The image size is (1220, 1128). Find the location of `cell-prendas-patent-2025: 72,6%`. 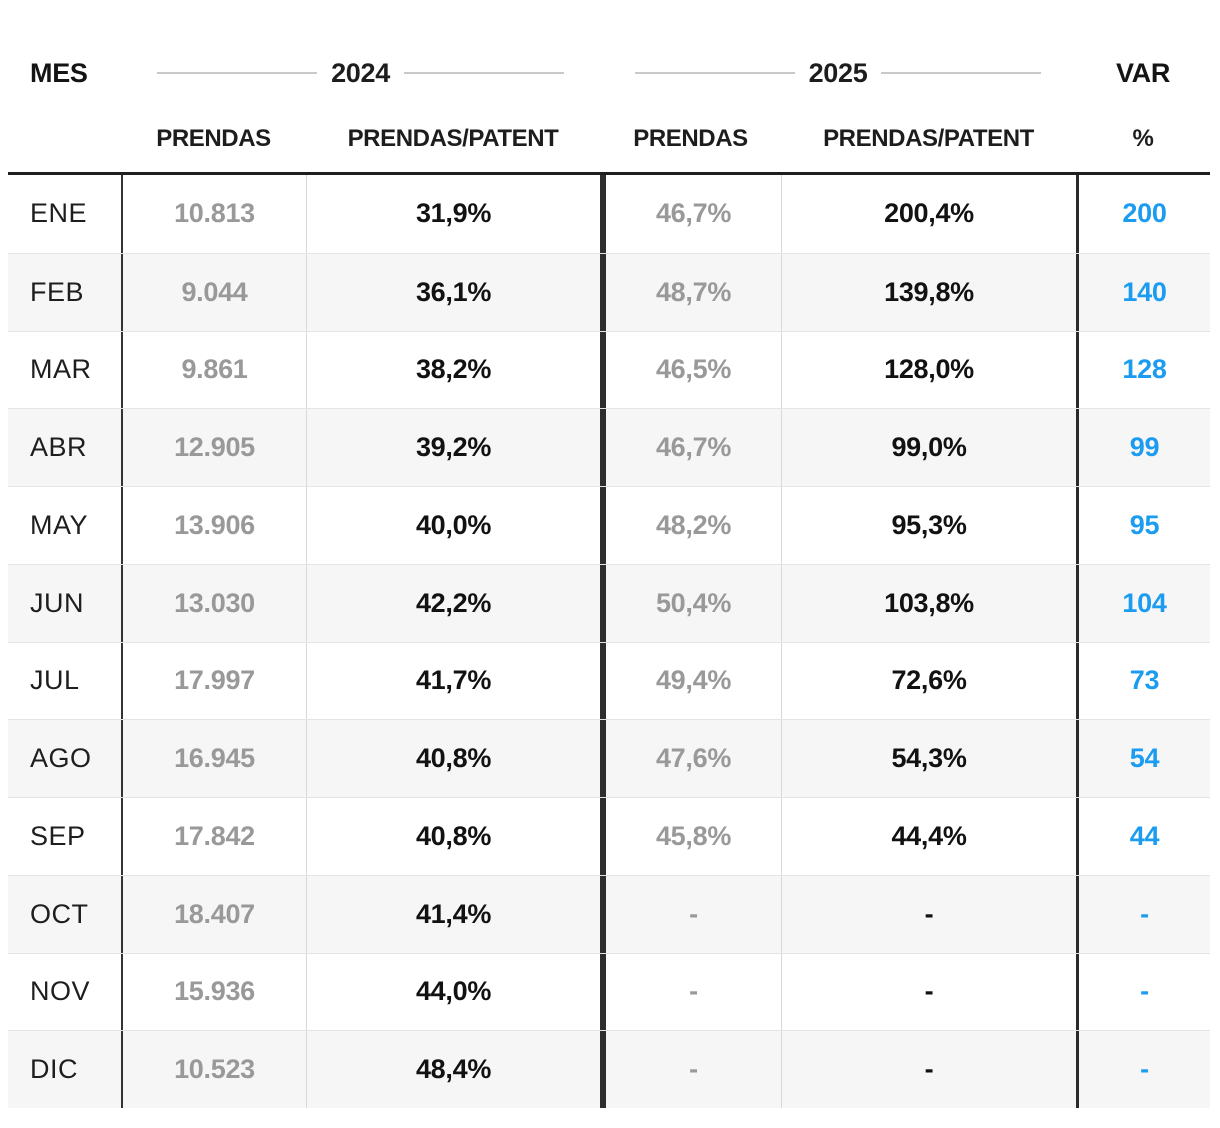

cell-prendas-patent-2025: 72,6% is located at coordinates (928, 681).